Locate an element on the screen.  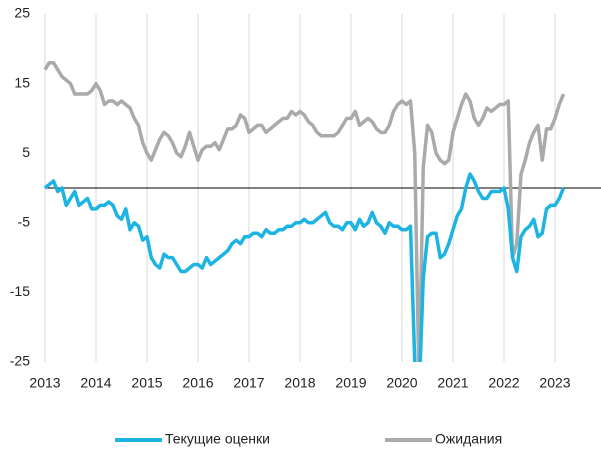
x-tick-label: 2022 is located at coordinates (503, 383).